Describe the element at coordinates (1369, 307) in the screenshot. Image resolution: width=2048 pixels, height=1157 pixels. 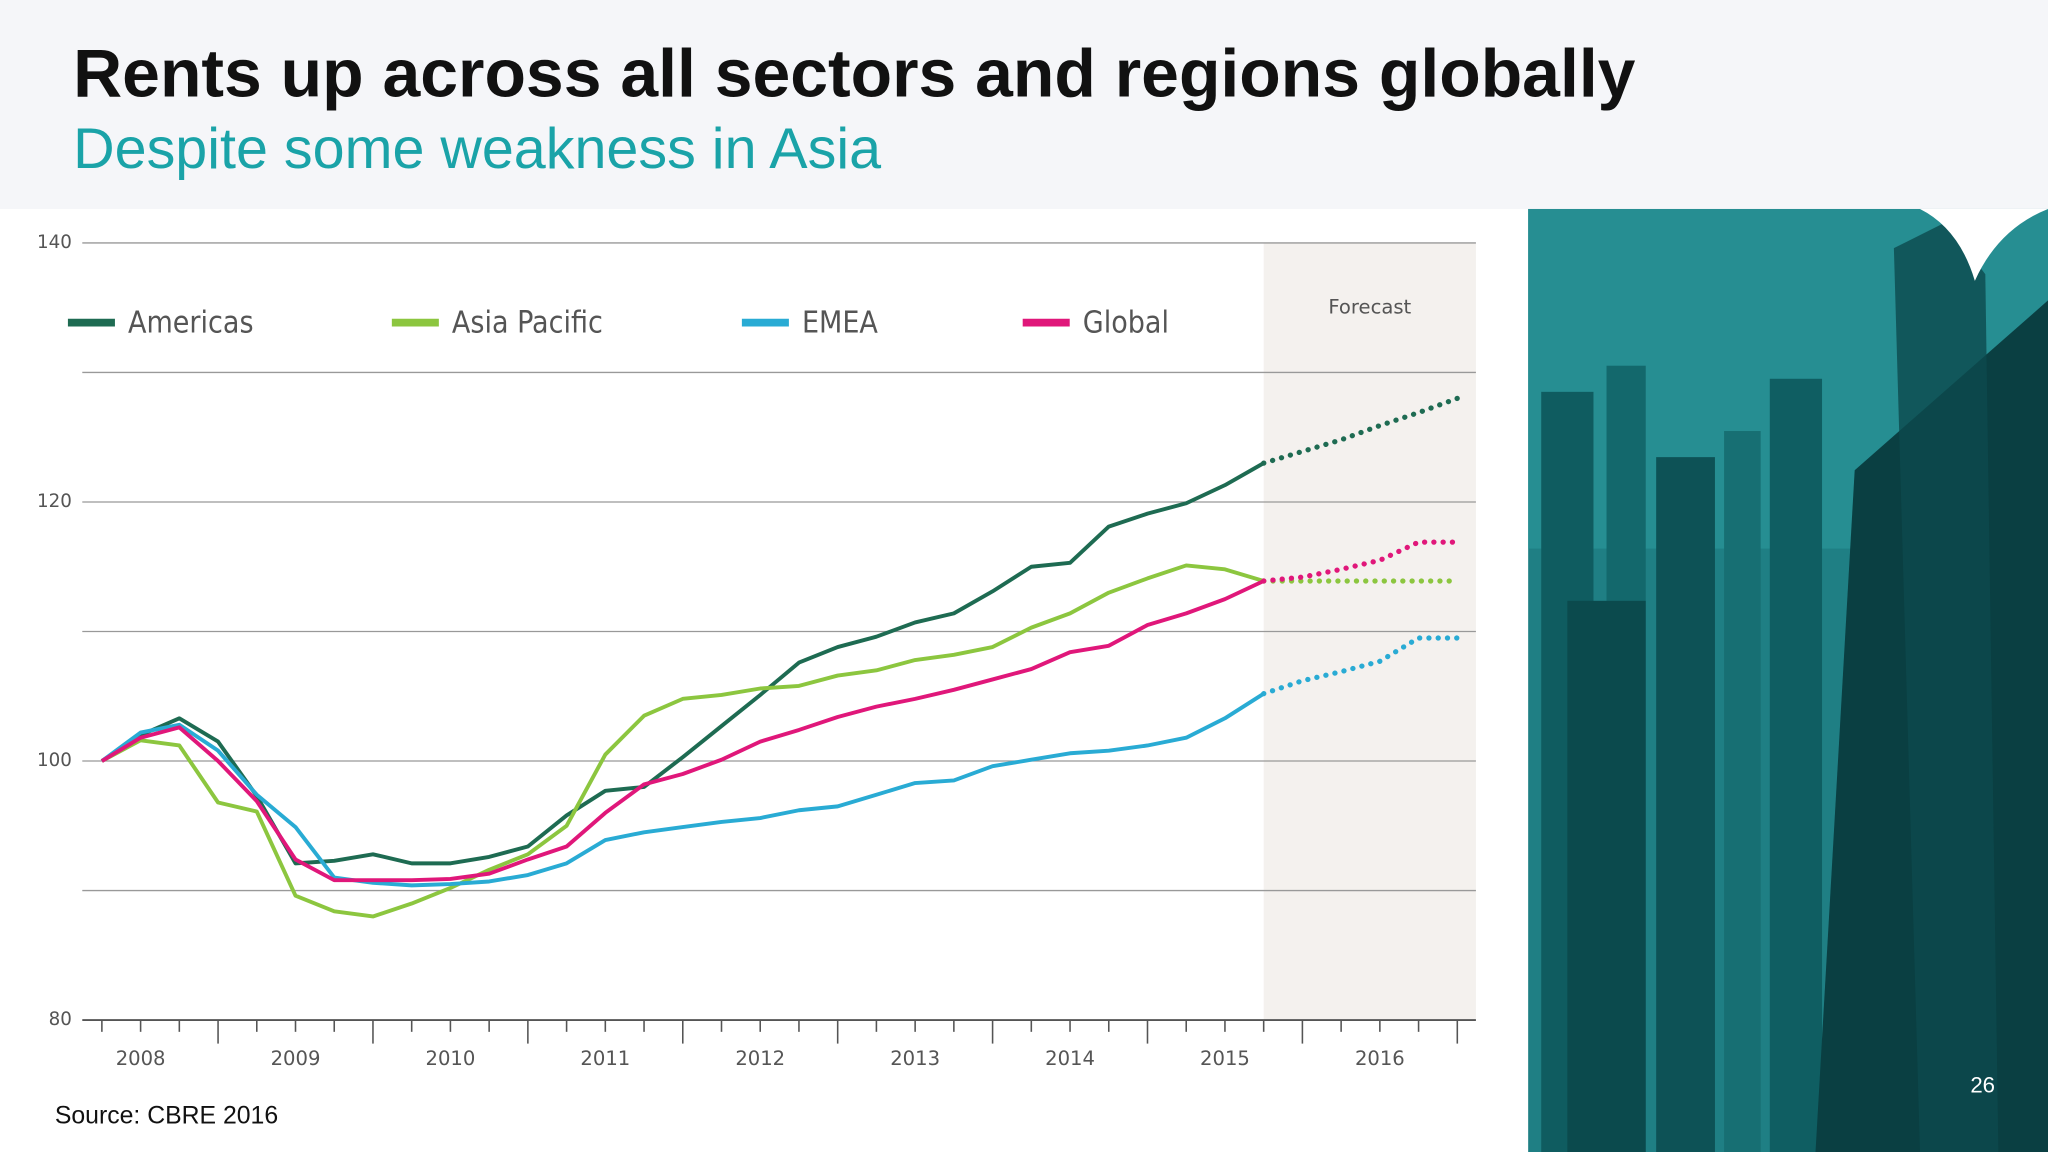
I see `forecast-label: Forecast` at that location.